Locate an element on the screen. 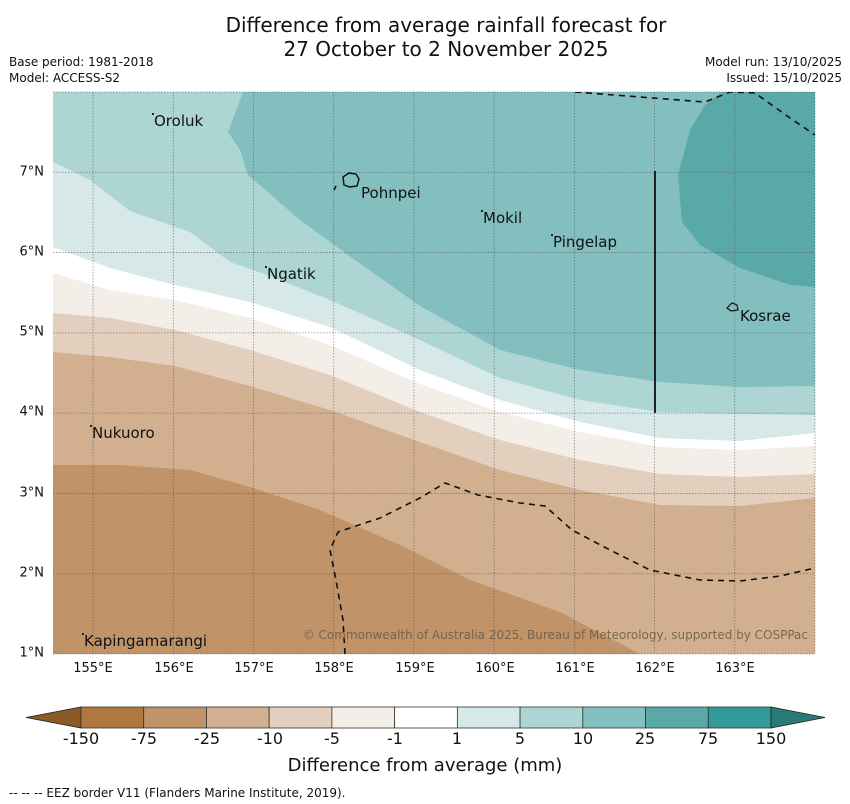  colorbar-segments is located at coordinates (425, 717).